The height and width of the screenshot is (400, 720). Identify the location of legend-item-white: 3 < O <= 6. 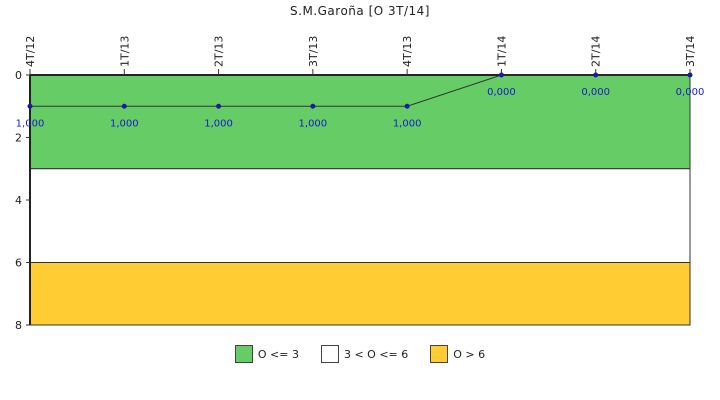
(364, 354).